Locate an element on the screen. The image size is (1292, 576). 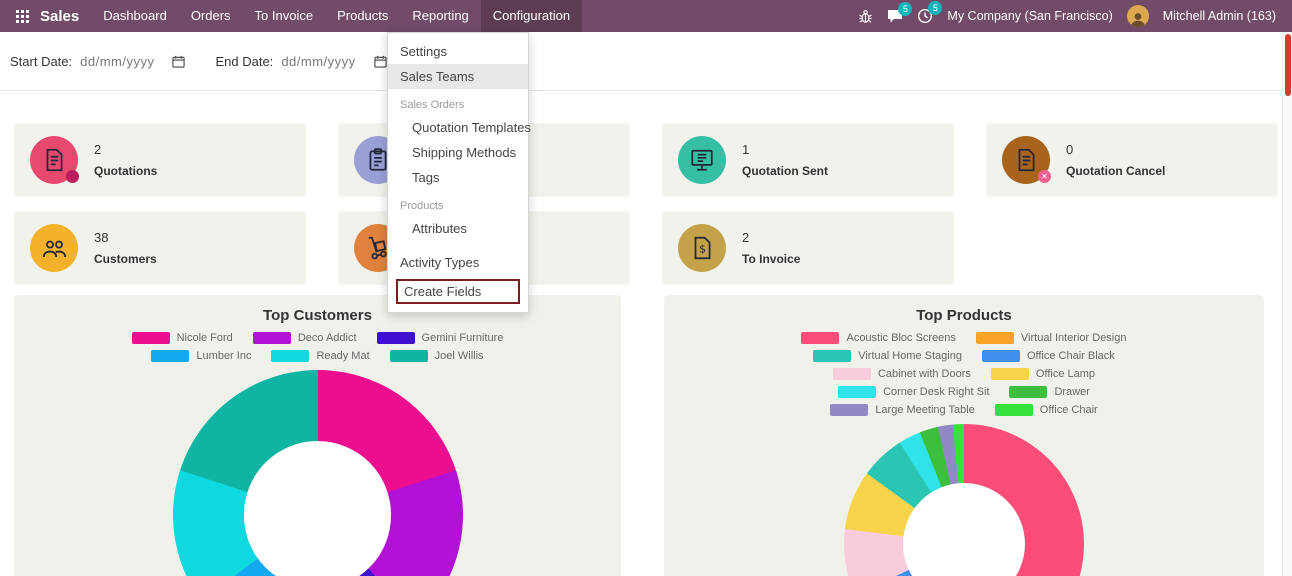
menu-item-sales-teams: Sales Teams is located at coordinates (458, 76).